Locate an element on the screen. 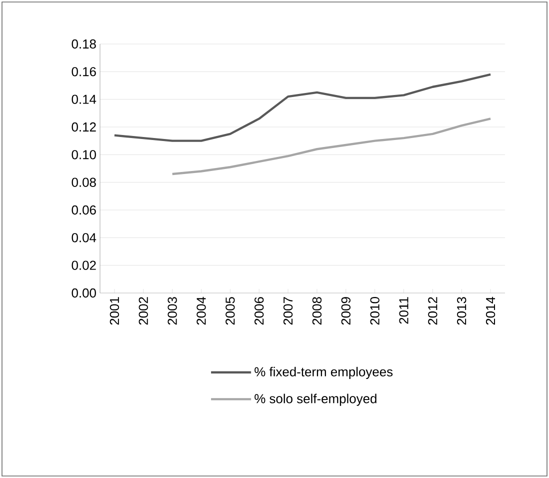  x-tick-label: 2006 is located at coordinates (259, 311).